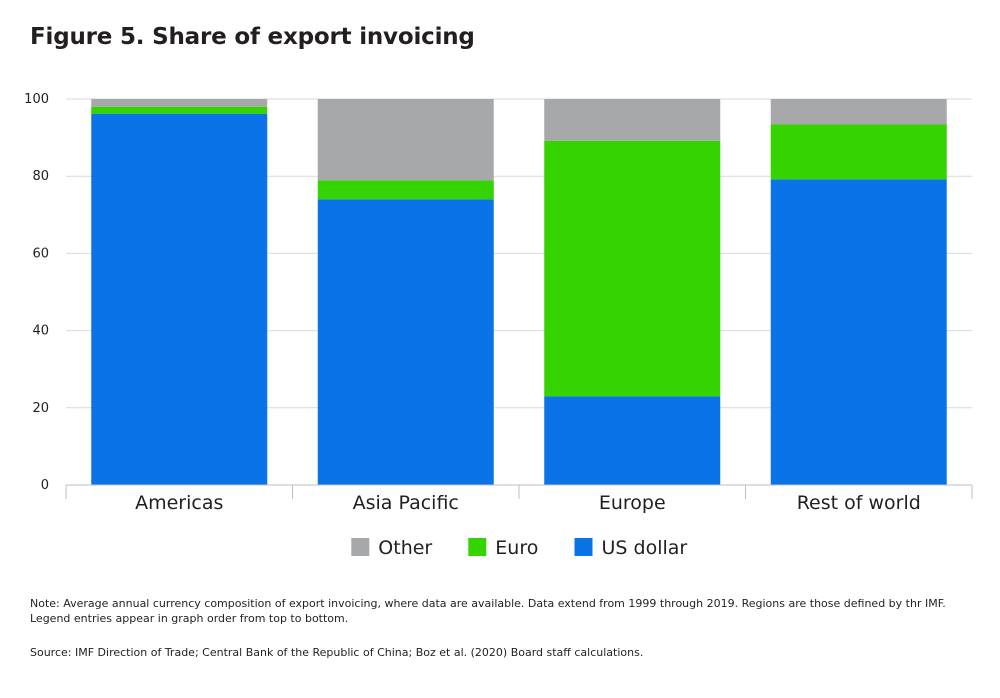 The width and height of the screenshot is (1000, 698). Describe the element at coordinates (859, 503) in the screenshot. I see `x-category-label: Rest of world` at that location.